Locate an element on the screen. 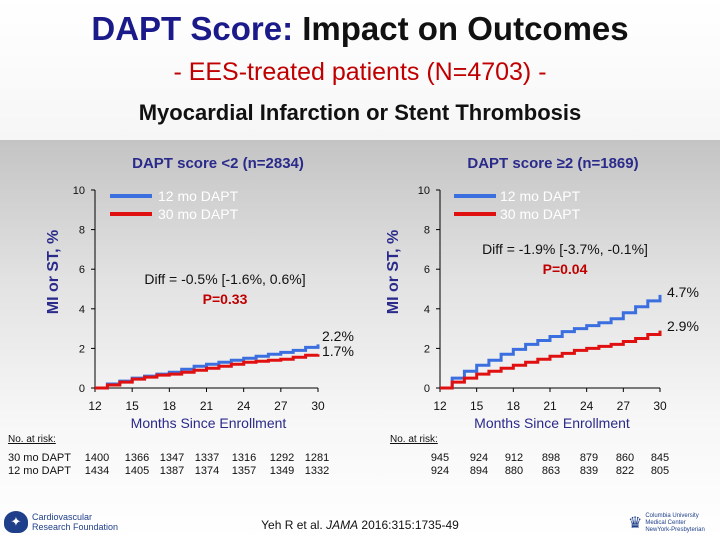 Image resolution: width=720 pixels, height=540 pixels. y-axis-label-1: MI or ST, % is located at coordinates (393, 272).